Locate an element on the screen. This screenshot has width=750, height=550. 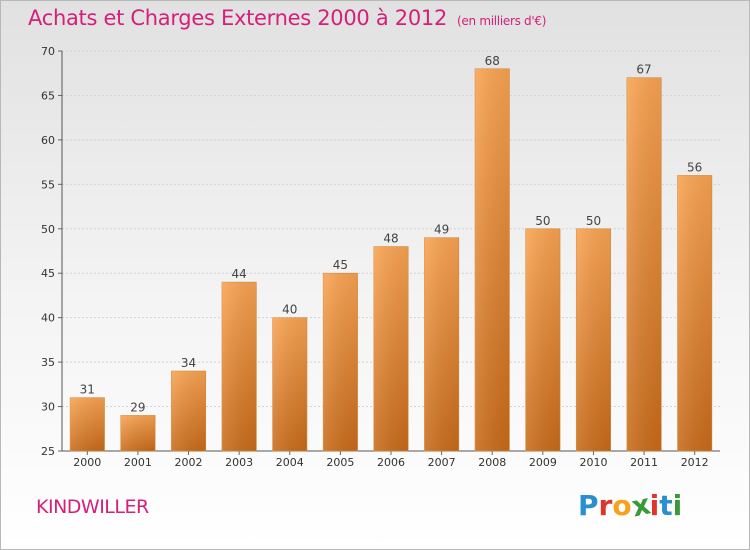
y-tick-label: 70 is located at coordinates (48, 51).